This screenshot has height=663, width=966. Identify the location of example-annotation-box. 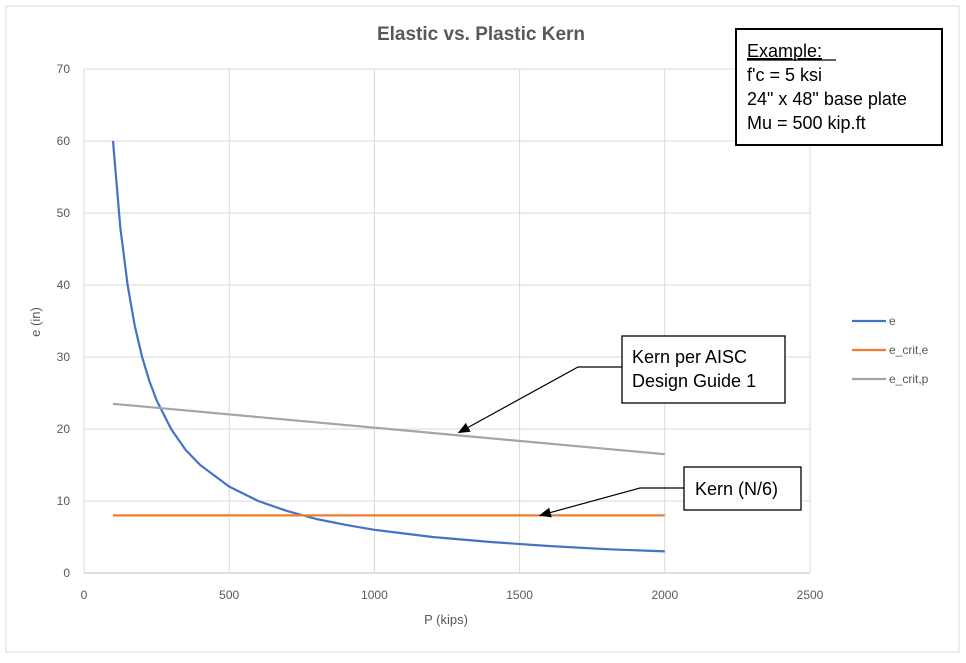
(839, 87).